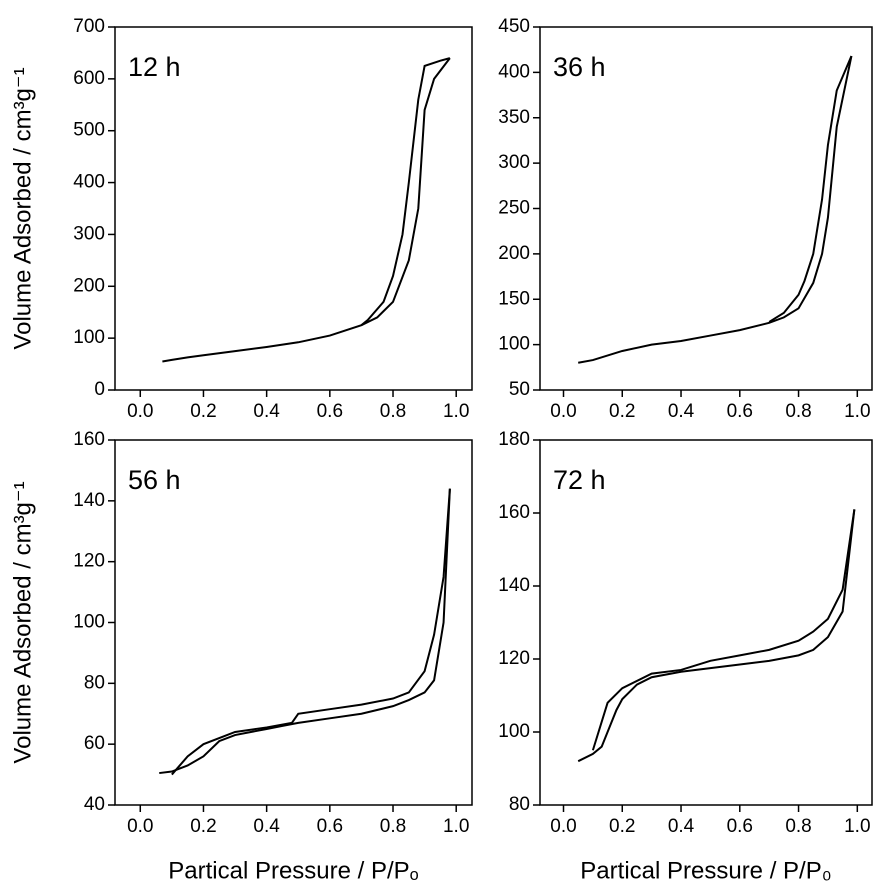 This screenshot has height=894, width=883. What do you see at coordinates (94, 804) in the screenshot?
I see `y-tick-label: 40` at bounding box center [94, 804].